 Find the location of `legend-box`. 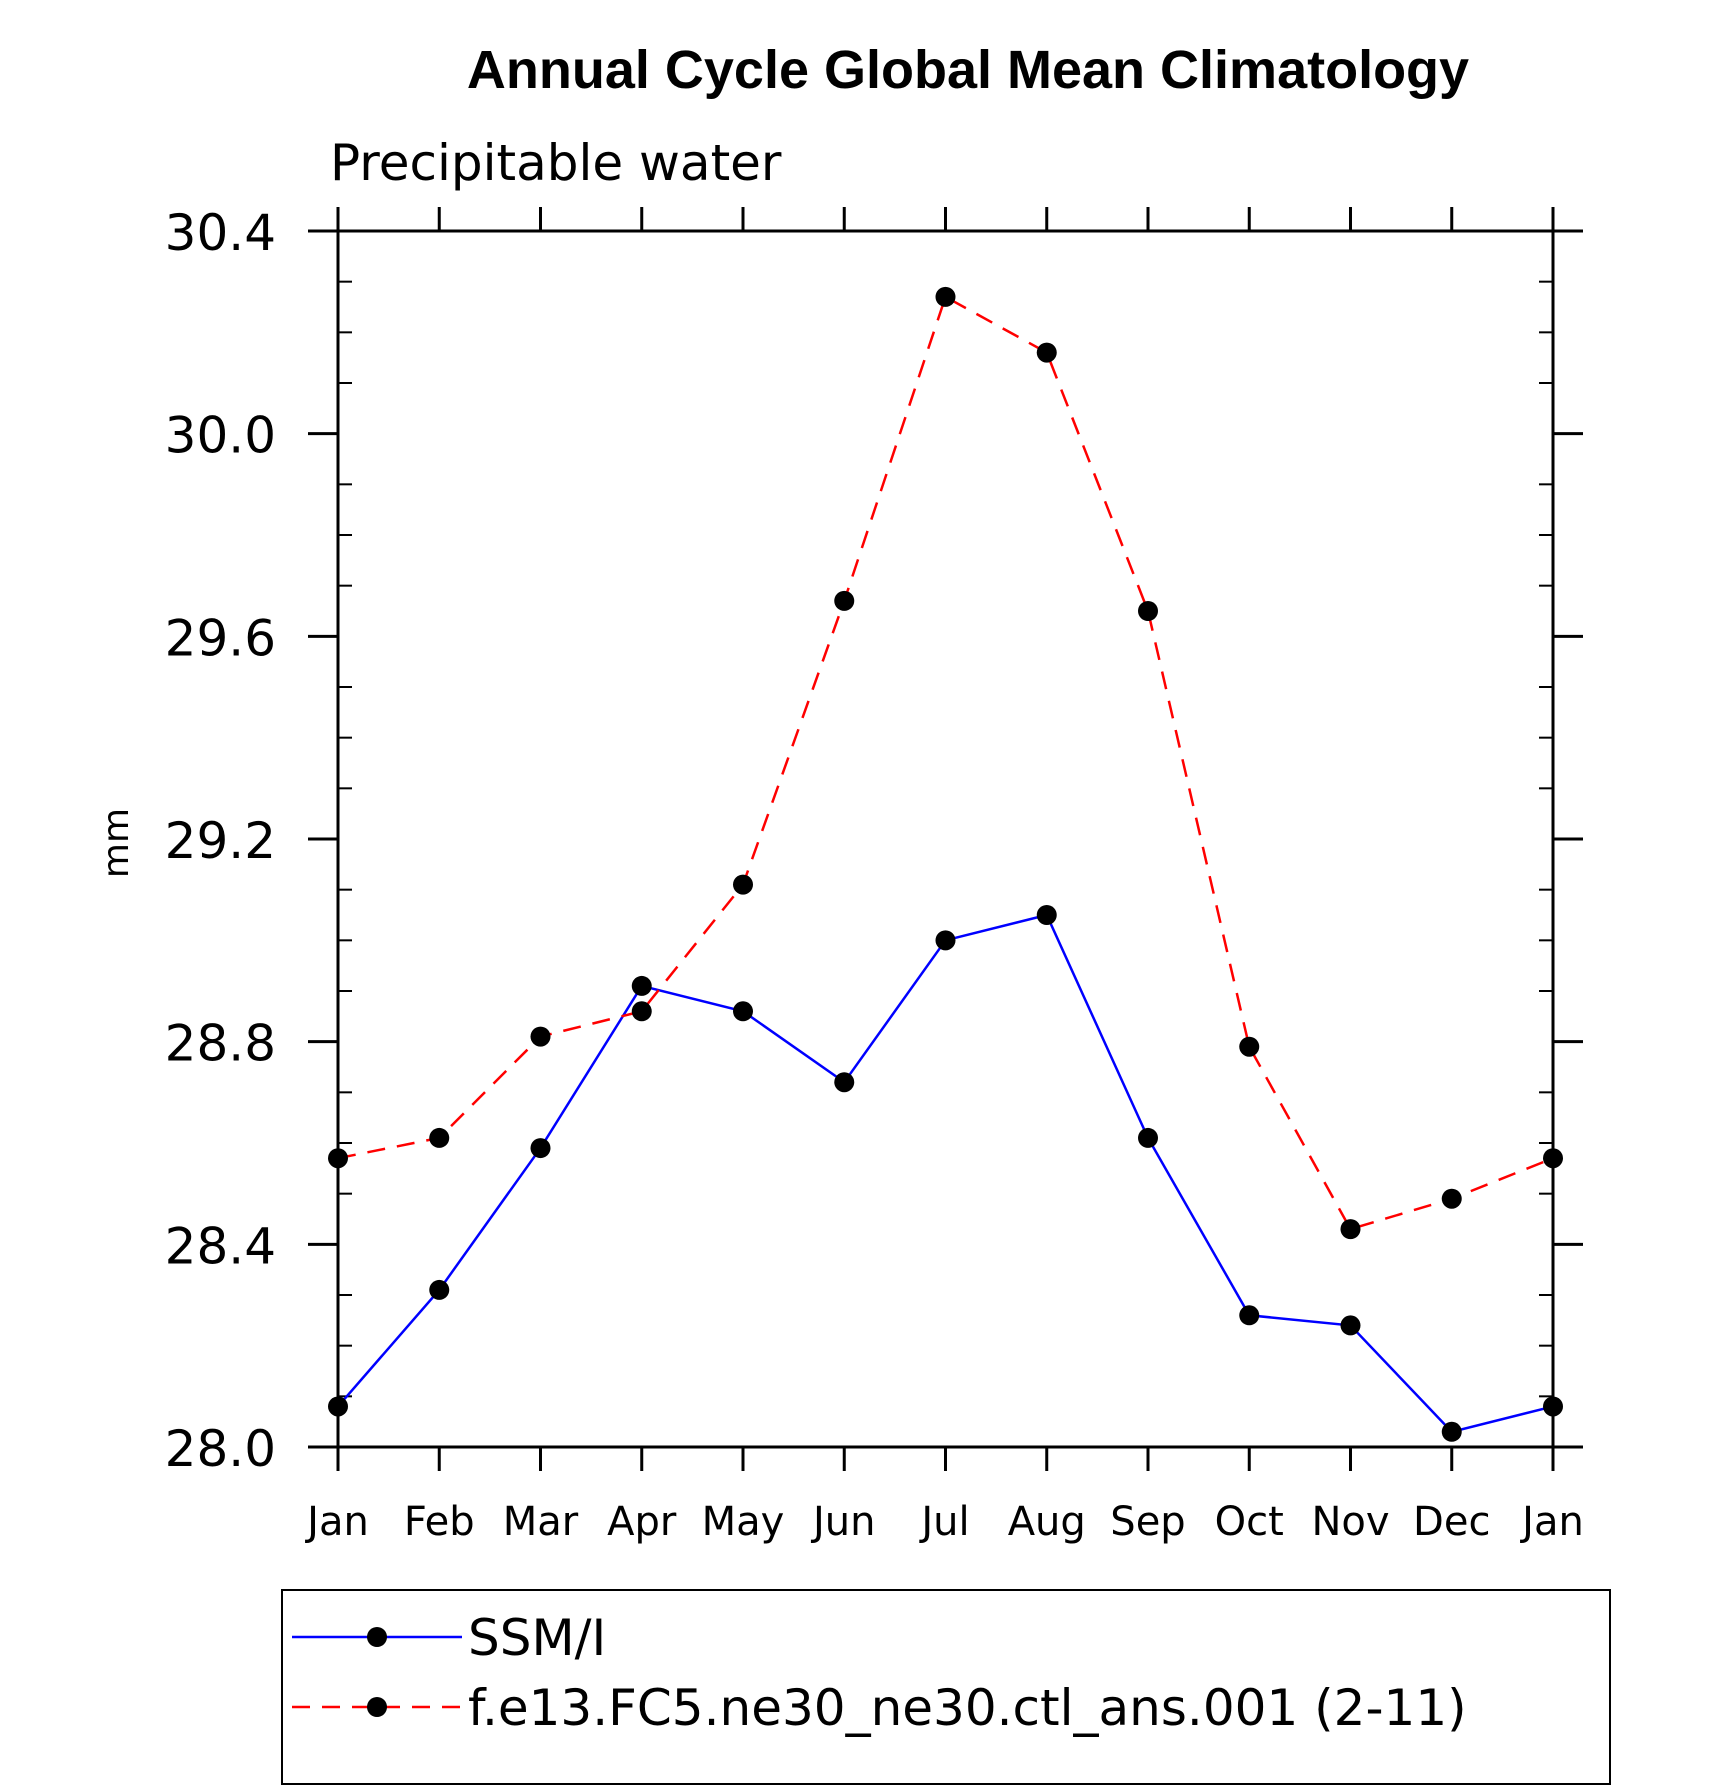

legend-box is located at coordinates (946, 1687).